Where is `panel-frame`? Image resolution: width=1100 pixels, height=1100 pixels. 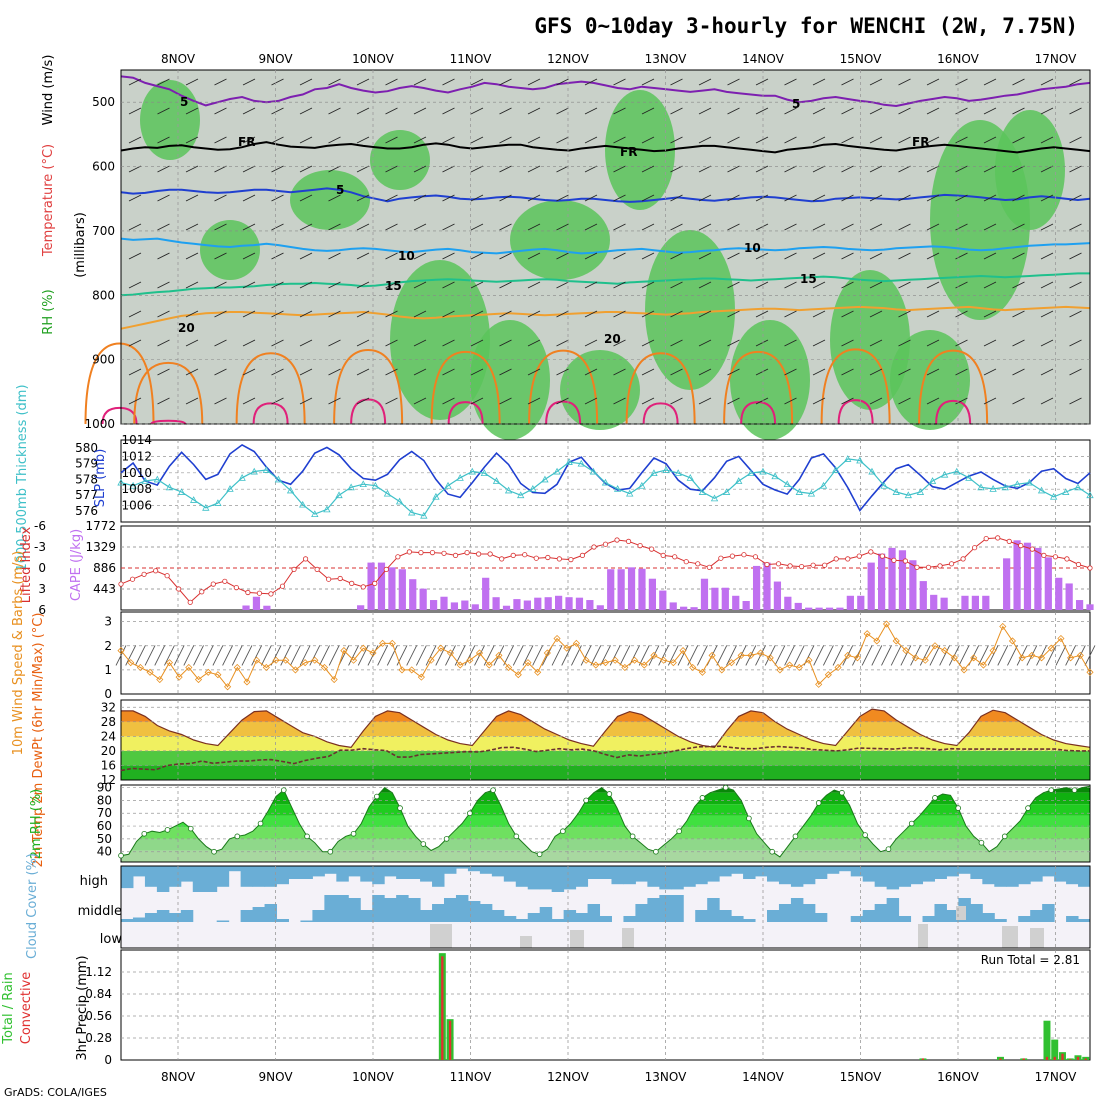
panel-frame is located at coordinates (605, 653).